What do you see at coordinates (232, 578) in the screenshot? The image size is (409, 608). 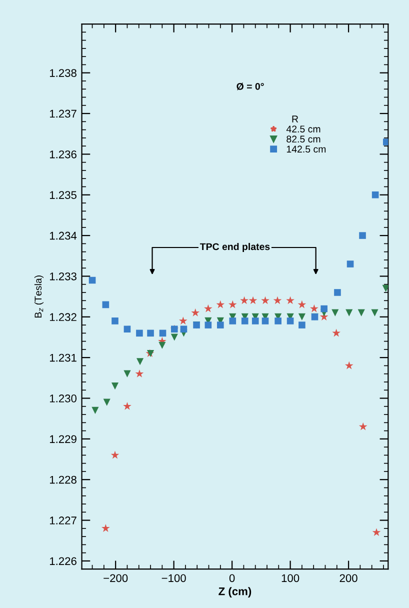 I see `x-tick-label: 0` at bounding box center [232, 578].